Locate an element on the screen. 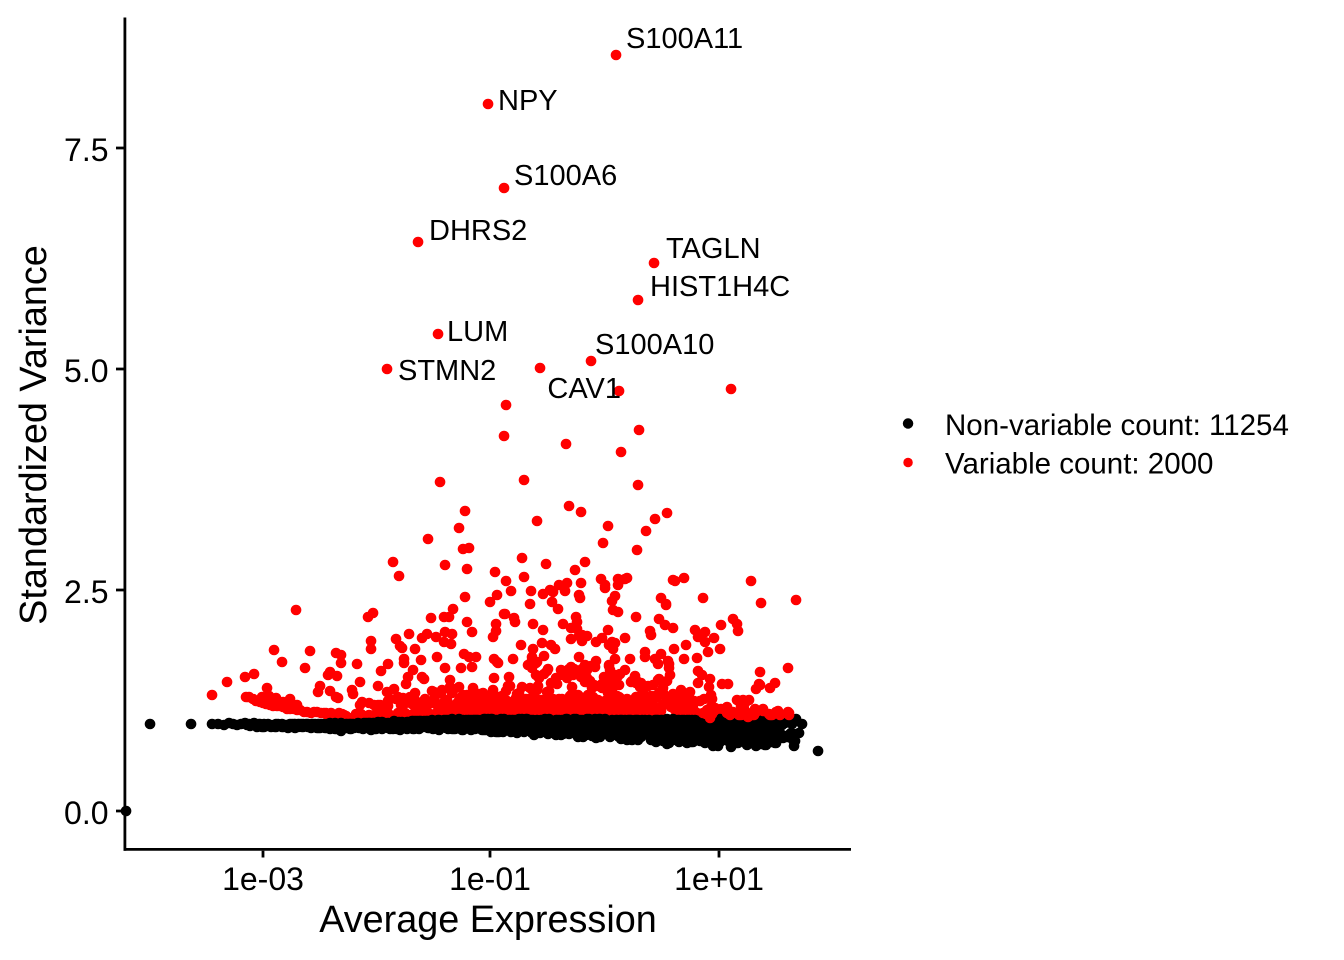 This screenshot has width=1344, height=960. svg-text: 7.5 is located at coordinates (86, 150).